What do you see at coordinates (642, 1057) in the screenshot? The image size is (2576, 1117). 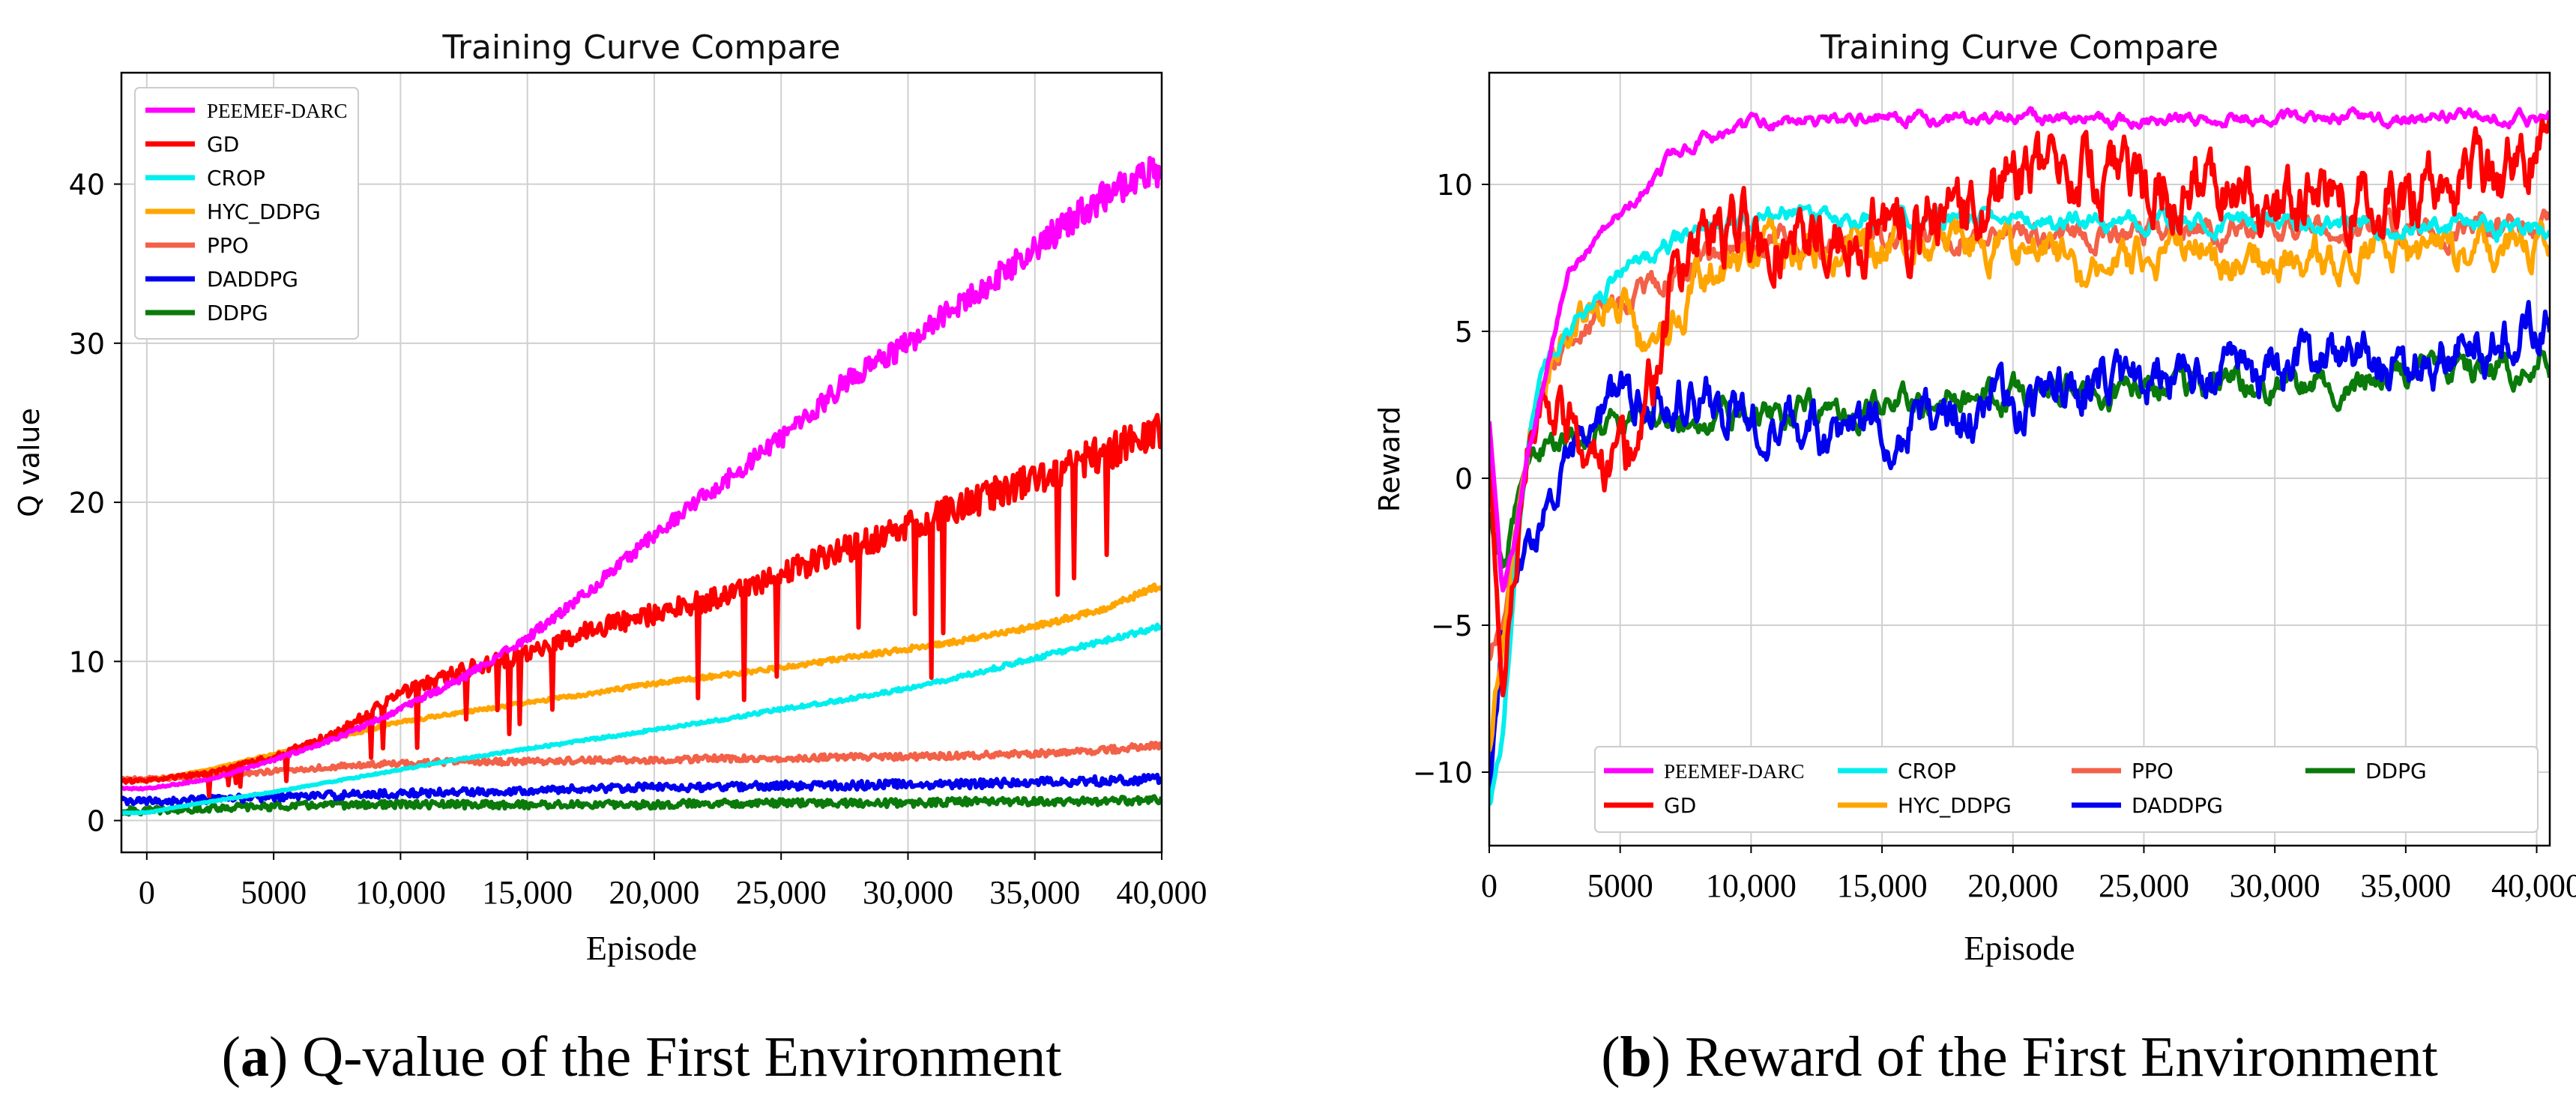 I see `subfigure-caption: (a) Q-value of the First Environment` at bounding box center [642, 1057].